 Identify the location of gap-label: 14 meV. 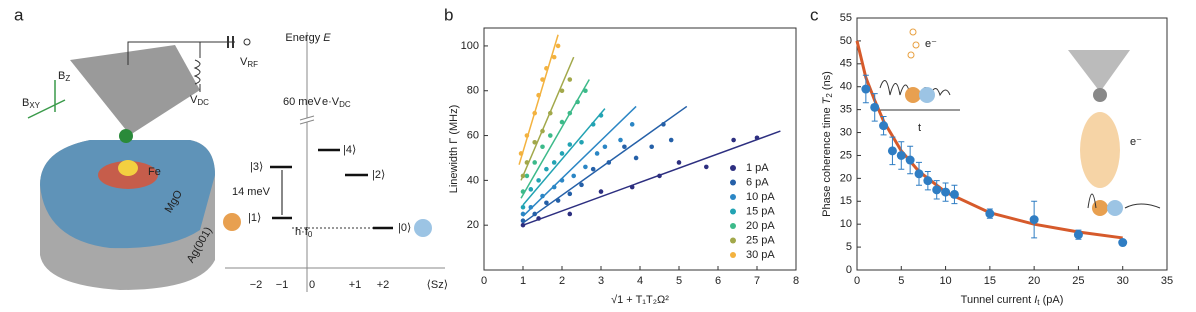
(251, 192).